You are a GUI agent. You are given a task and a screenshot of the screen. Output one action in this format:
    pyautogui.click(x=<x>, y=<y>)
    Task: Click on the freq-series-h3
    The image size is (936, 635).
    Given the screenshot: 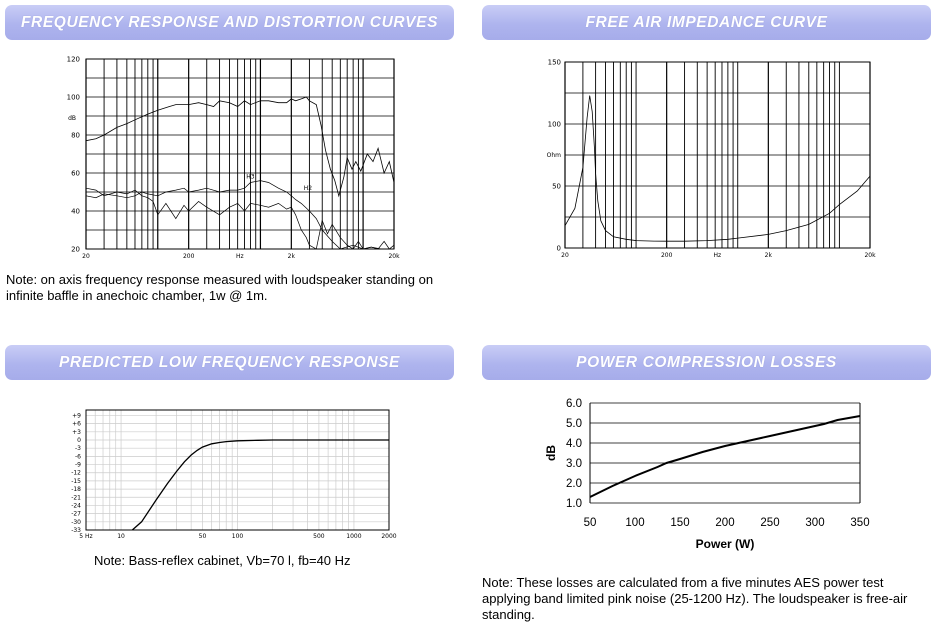 What is the action you would take?
    pyautogui.click(x=239, y=215)
    